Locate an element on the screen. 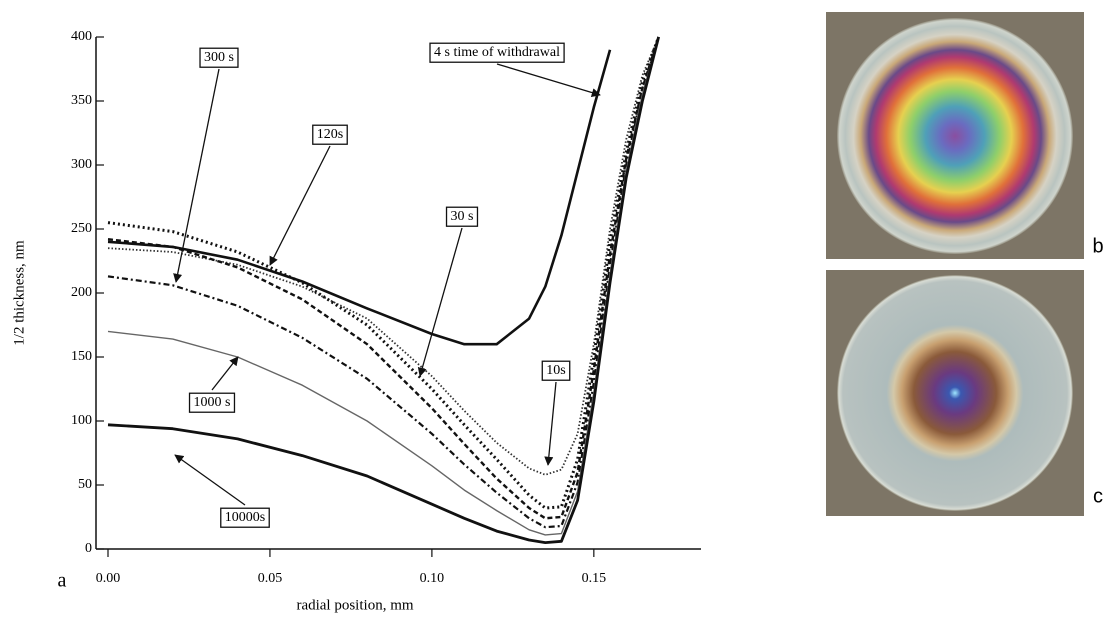 The width and height of the screenshot is (1109, 619). y-tick-label: 50 is located at coordinates (85, 484).